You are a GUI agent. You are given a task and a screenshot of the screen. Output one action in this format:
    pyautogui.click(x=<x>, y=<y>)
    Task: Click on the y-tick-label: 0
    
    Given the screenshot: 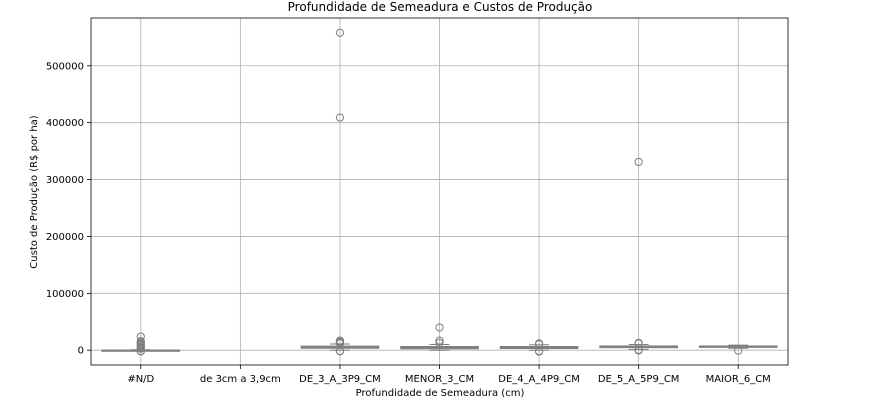 What is the action you would take?
    pyautogui.click(x=81, y=351)
    